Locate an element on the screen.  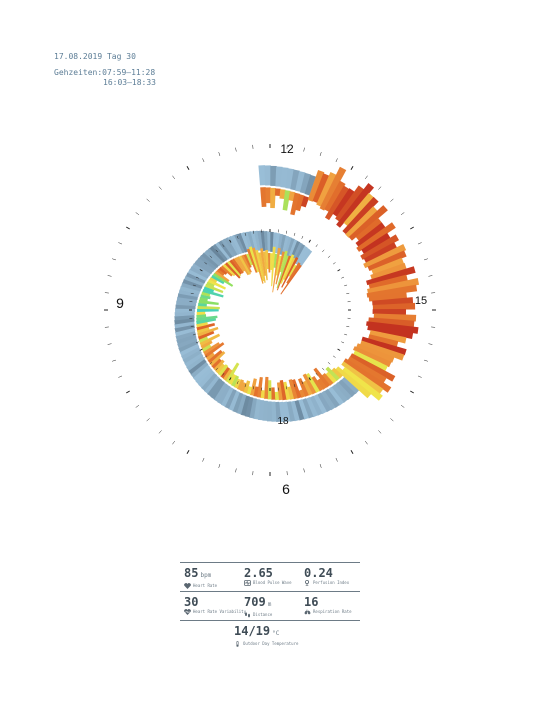
respiration-rate-label: Respiration Rate is located at coordinates (332, 611).